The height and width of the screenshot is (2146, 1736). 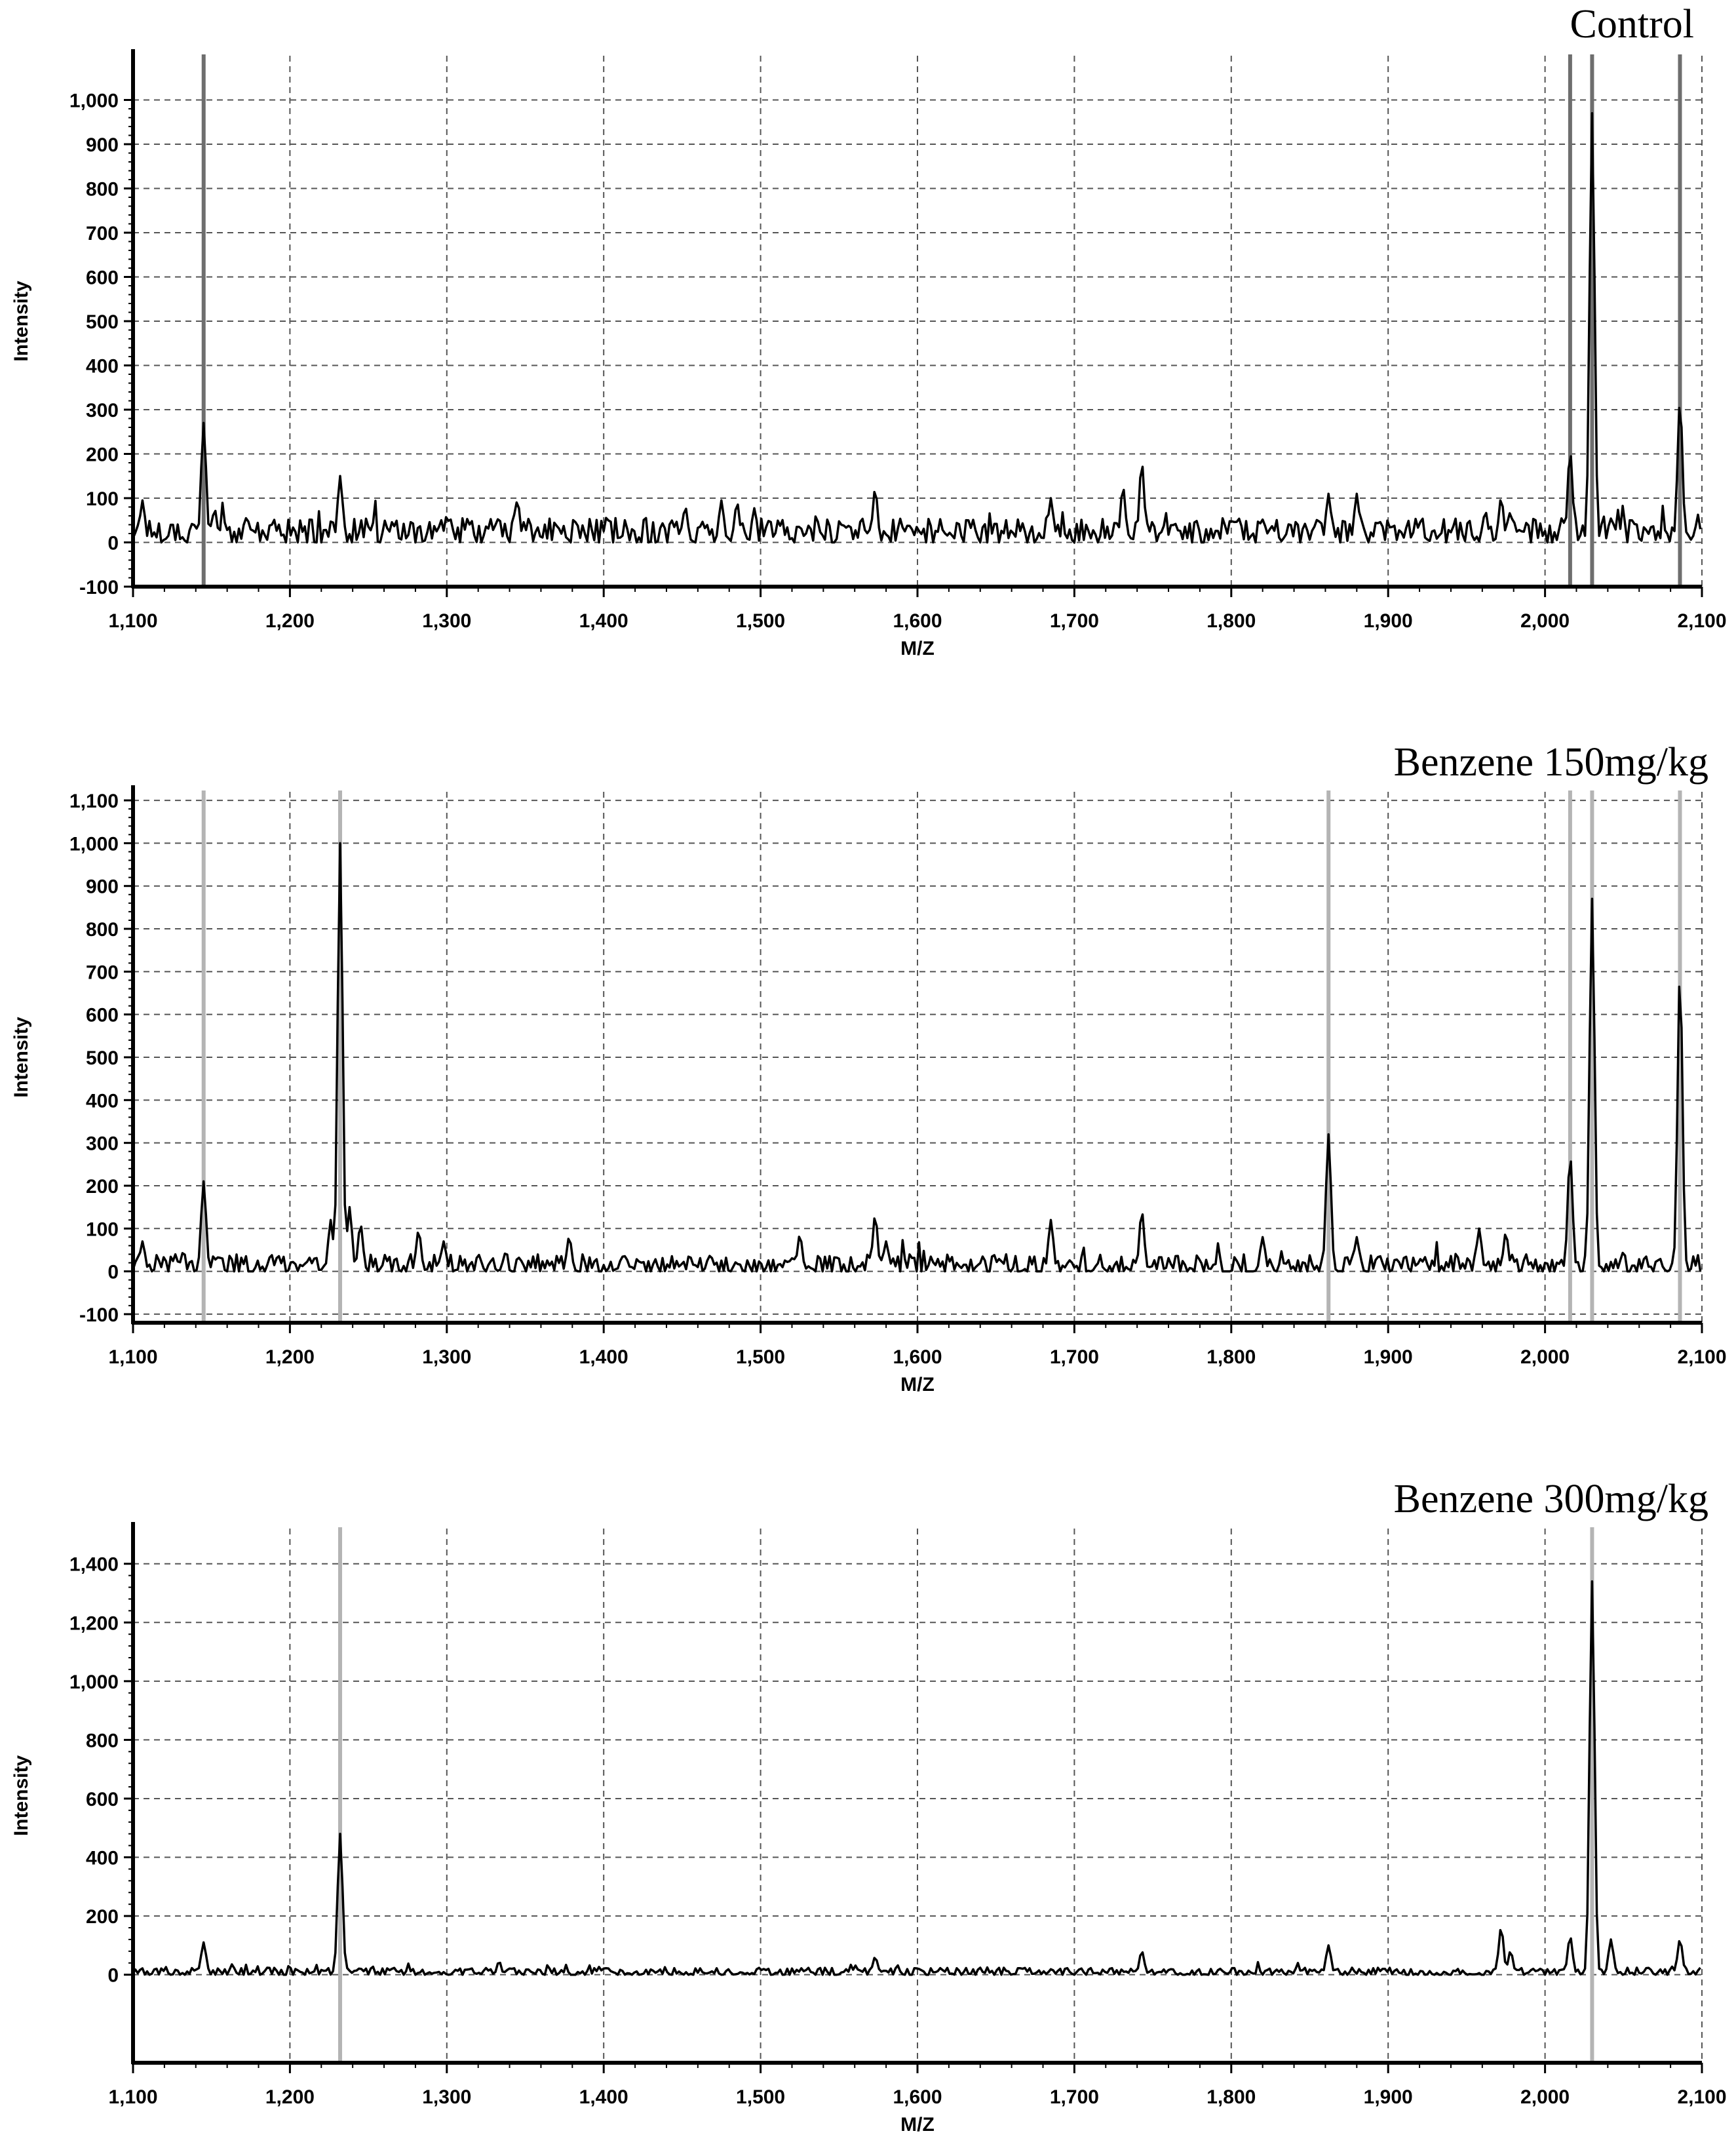 What do you see at coordinates (1551, 1499) in the screenshot?
I see `panel-title: Benzene 300mg/kg` at bounding box center [1551, 1499].